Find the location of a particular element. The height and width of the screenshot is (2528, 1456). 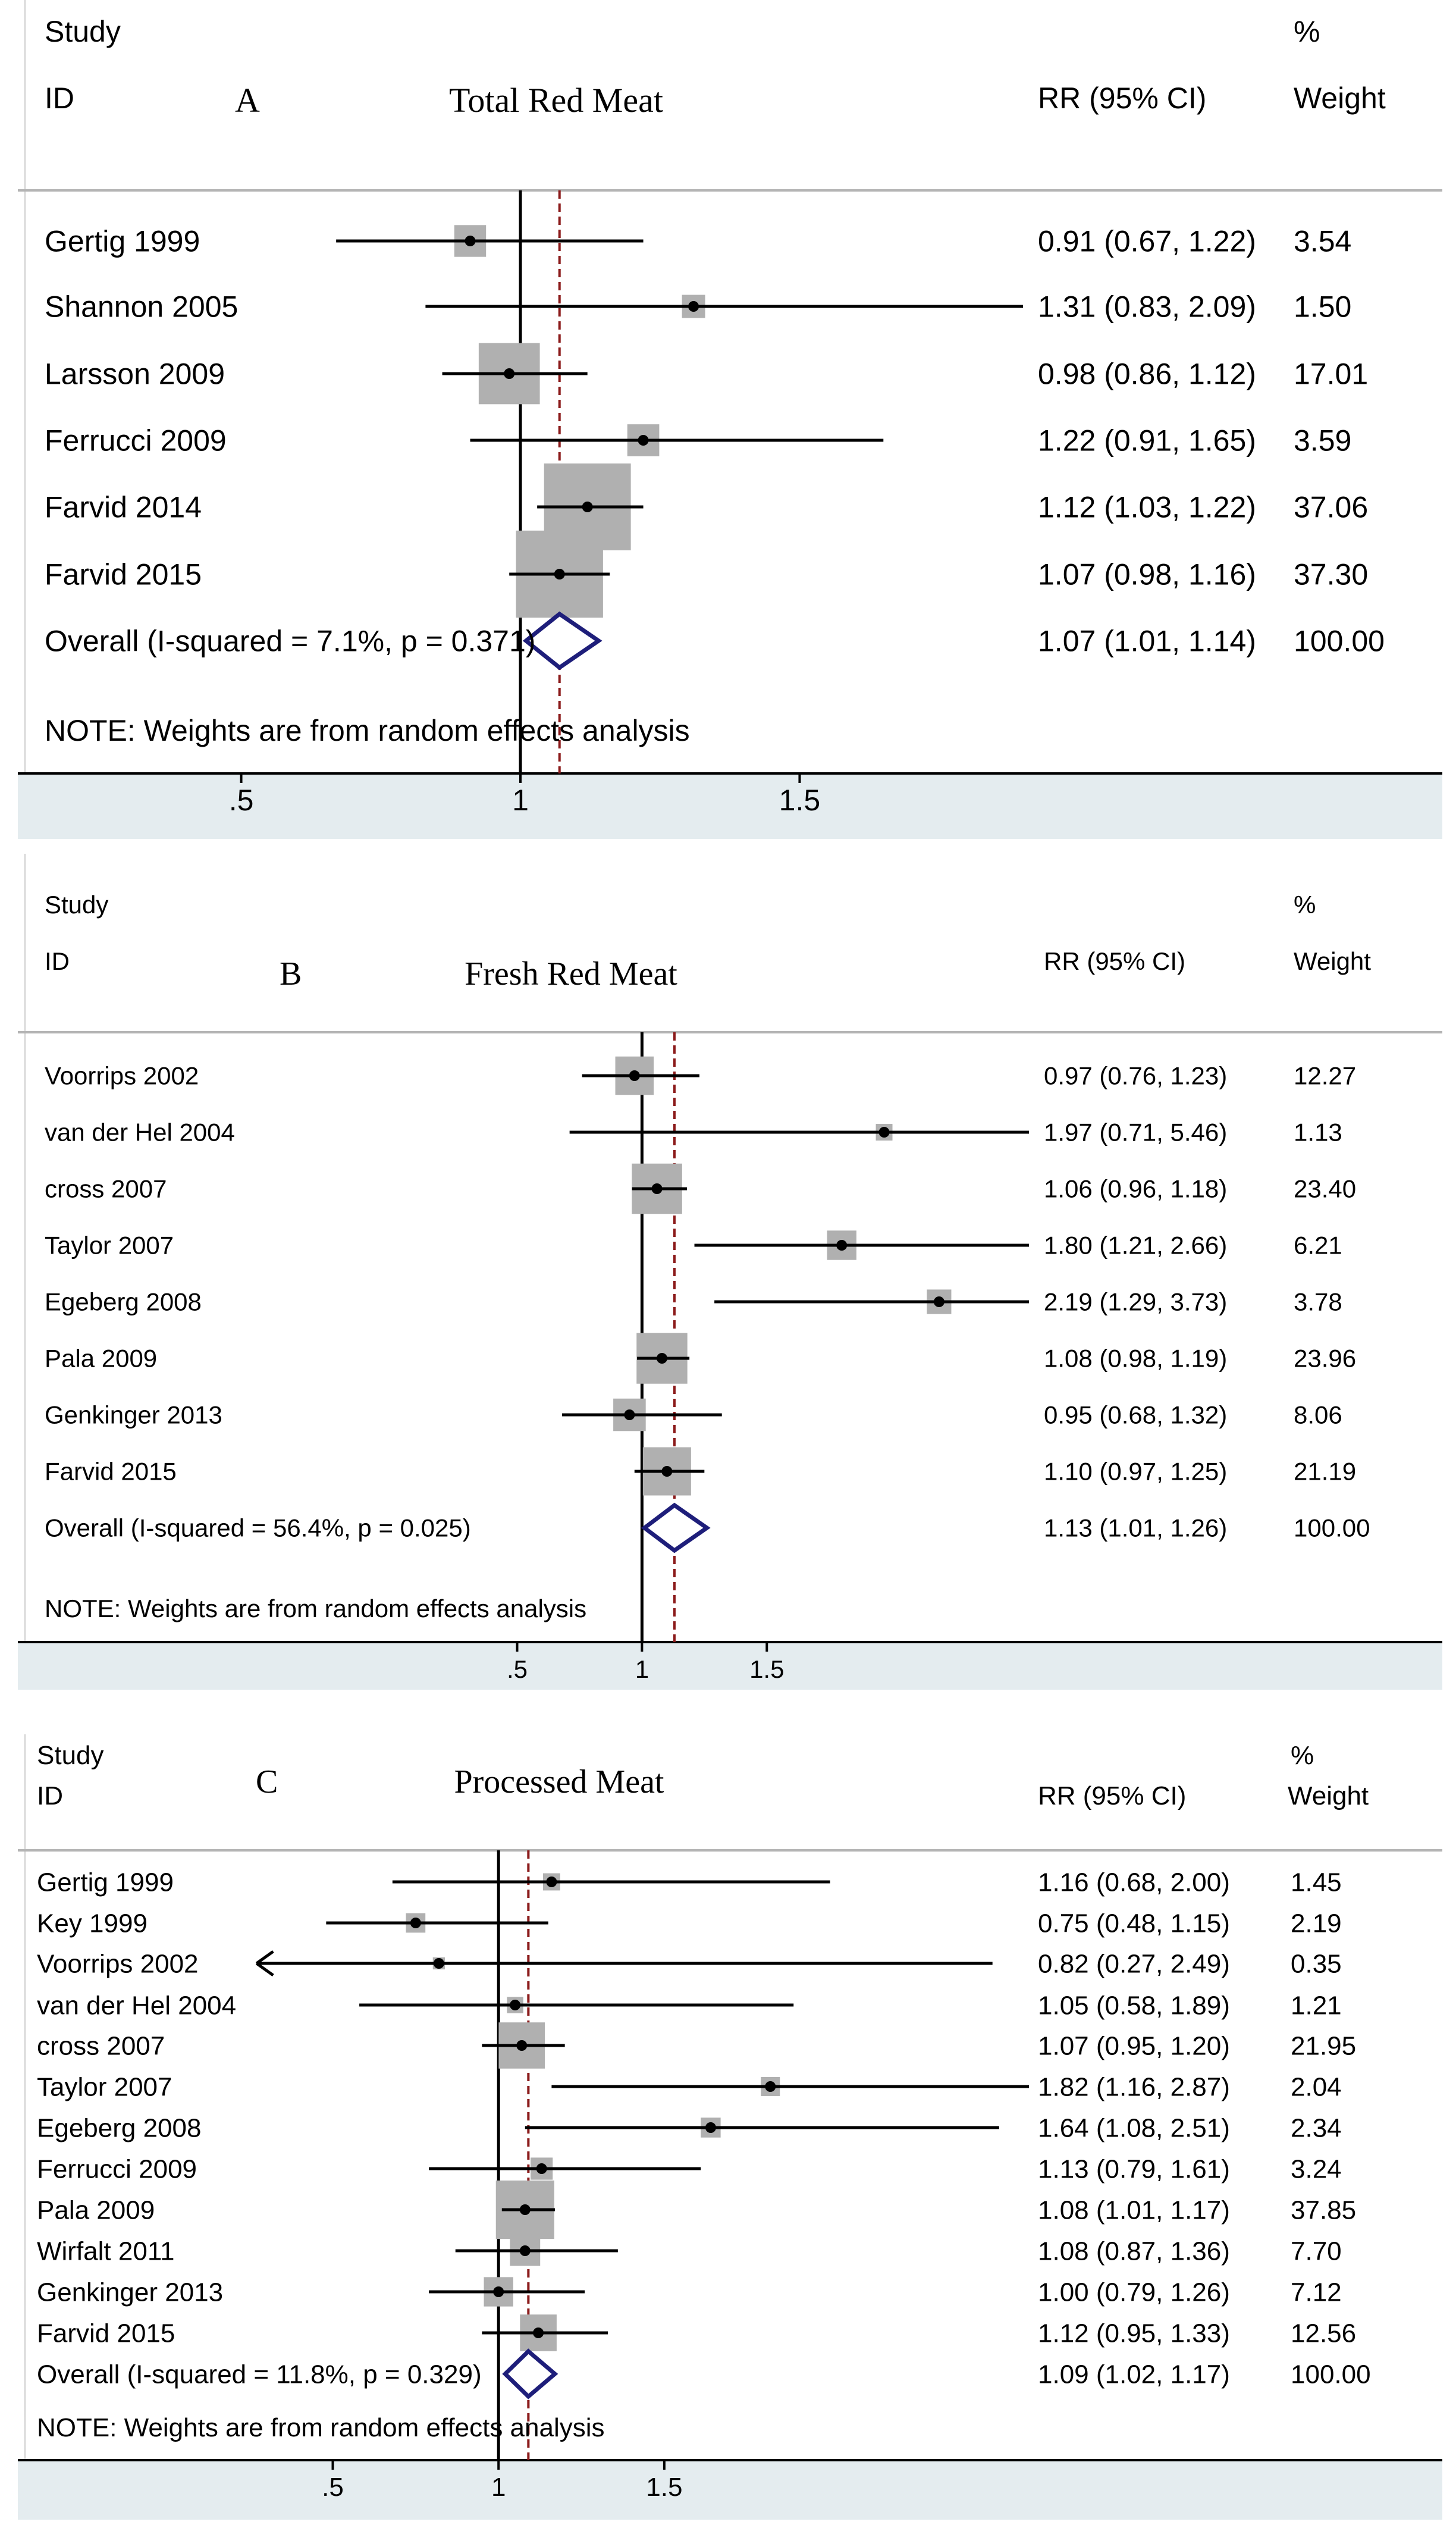

study-weight: 21.95 is located at coordinates (1323, 2045).